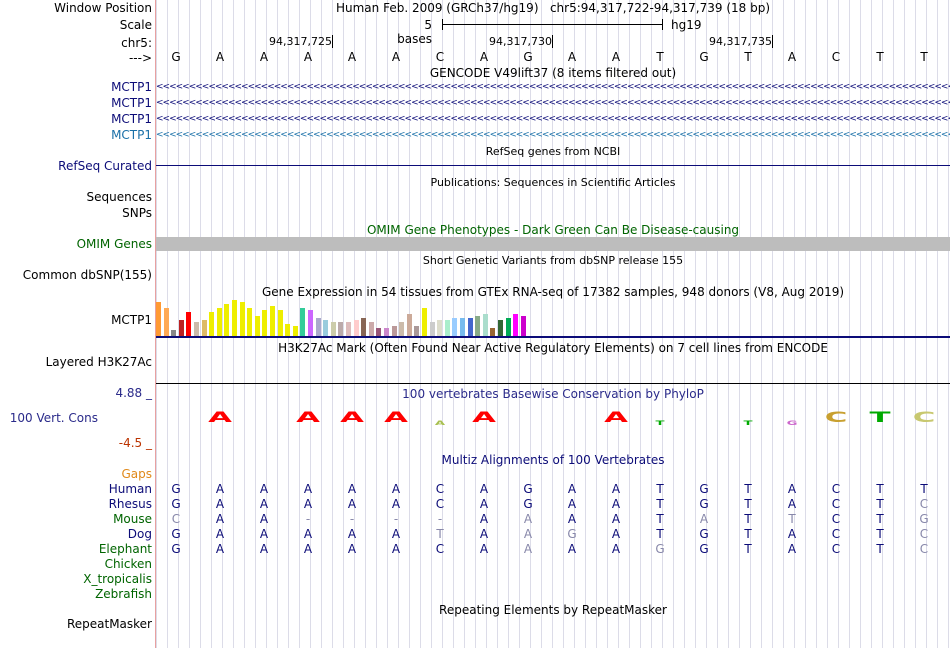  Describe the element at coordinates (308, 519) in the screenshot. I see `aligned-base: -` at that location.